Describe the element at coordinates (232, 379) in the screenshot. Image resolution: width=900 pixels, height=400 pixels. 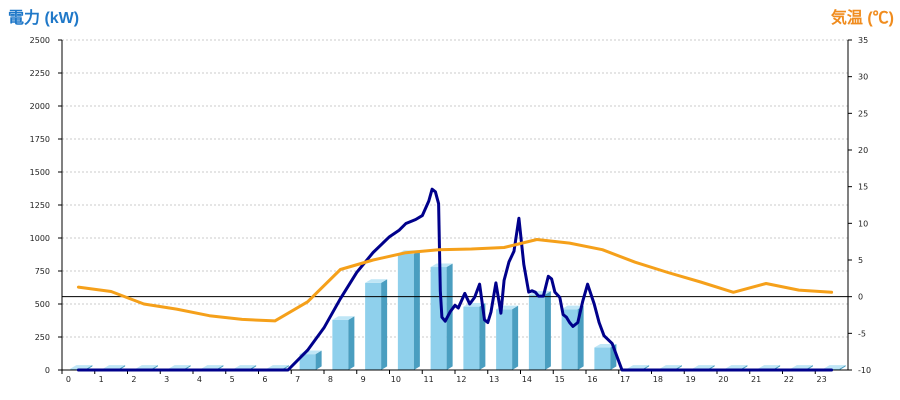
I see `x-tick-label: 5` at that location.